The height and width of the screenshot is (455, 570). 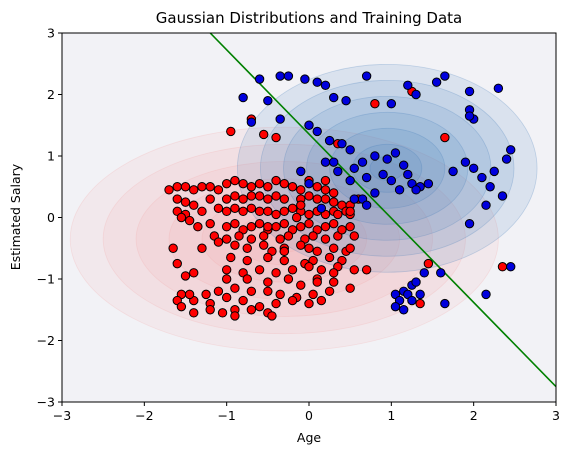 I want to click on x-tick-label: −3, so click(x=62, y=415).